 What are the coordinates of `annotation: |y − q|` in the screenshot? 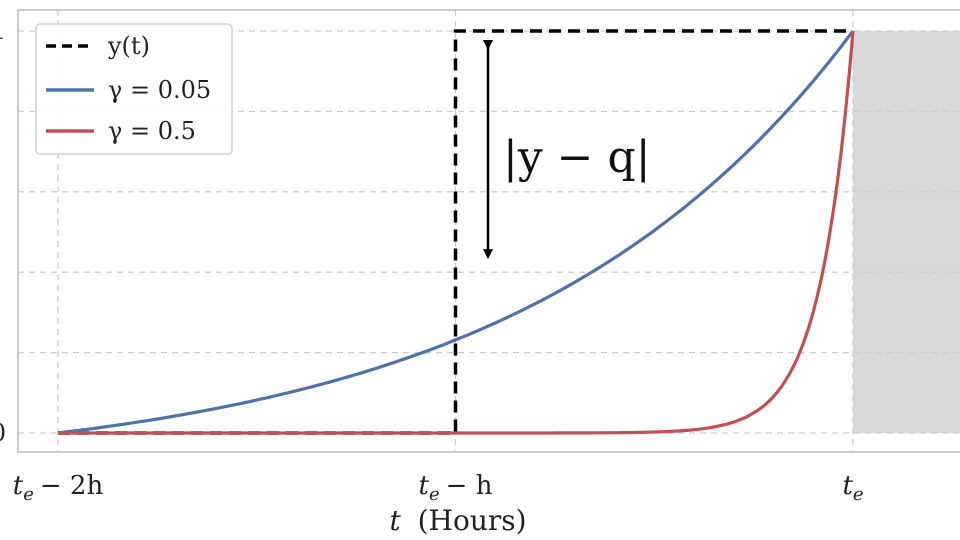 It's located at (567, 150).